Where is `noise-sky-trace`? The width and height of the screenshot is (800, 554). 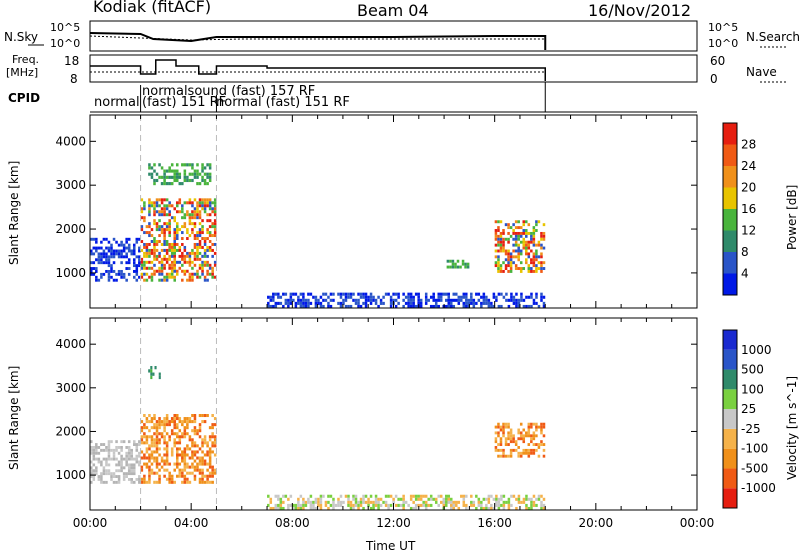 noise-sky-trace is located at coordinates (318, 41).